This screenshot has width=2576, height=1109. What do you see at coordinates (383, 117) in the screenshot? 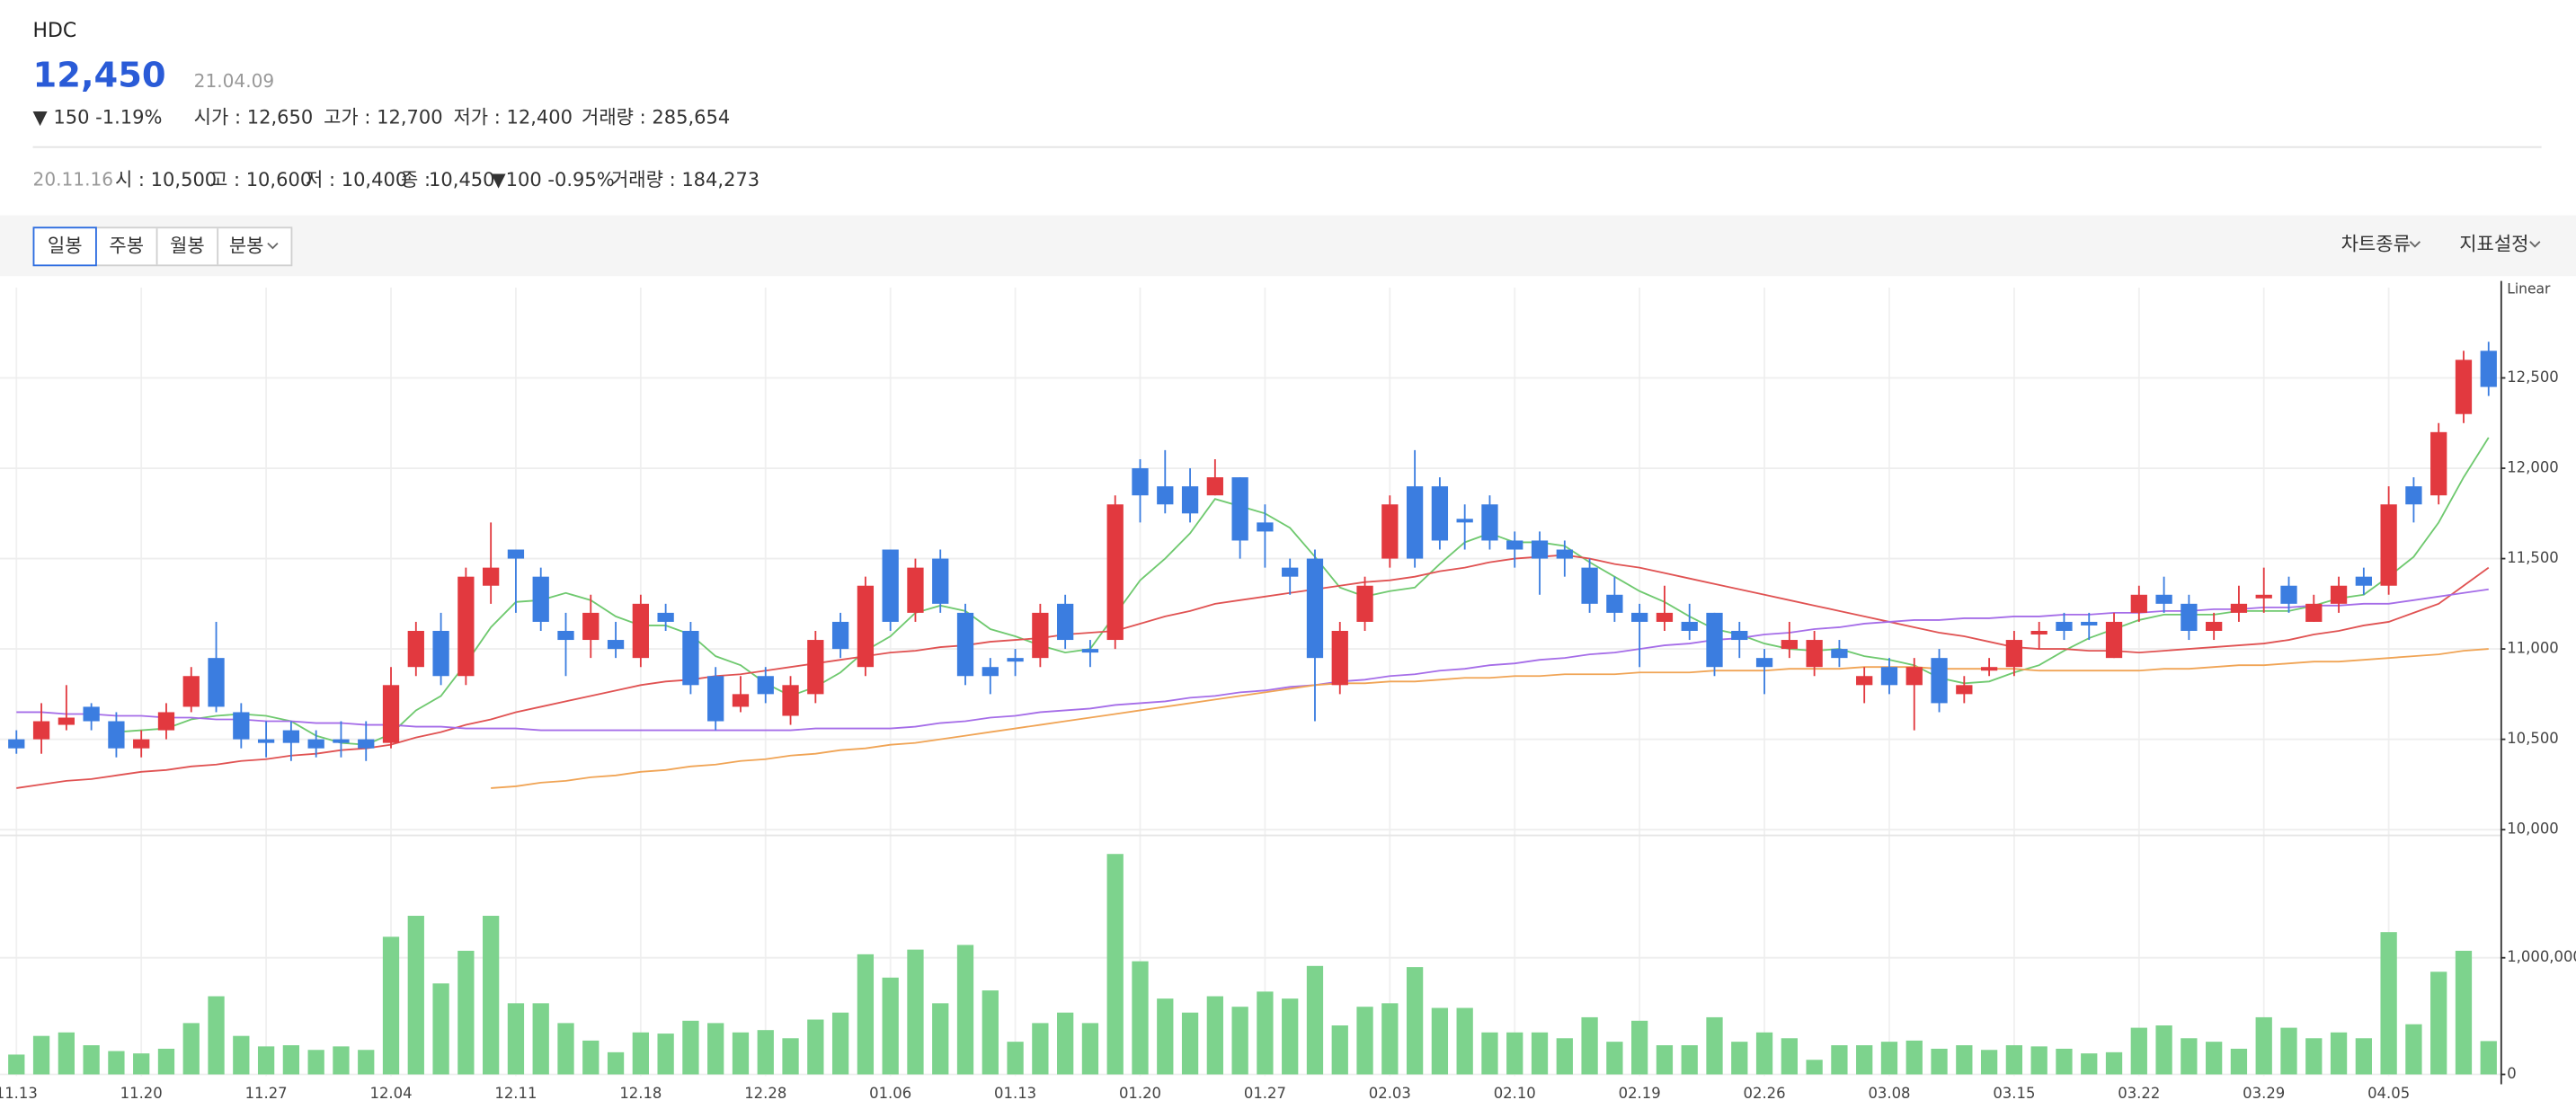
I see `high-stat: 고가 : 12,700` at bounding box center [383, 117].